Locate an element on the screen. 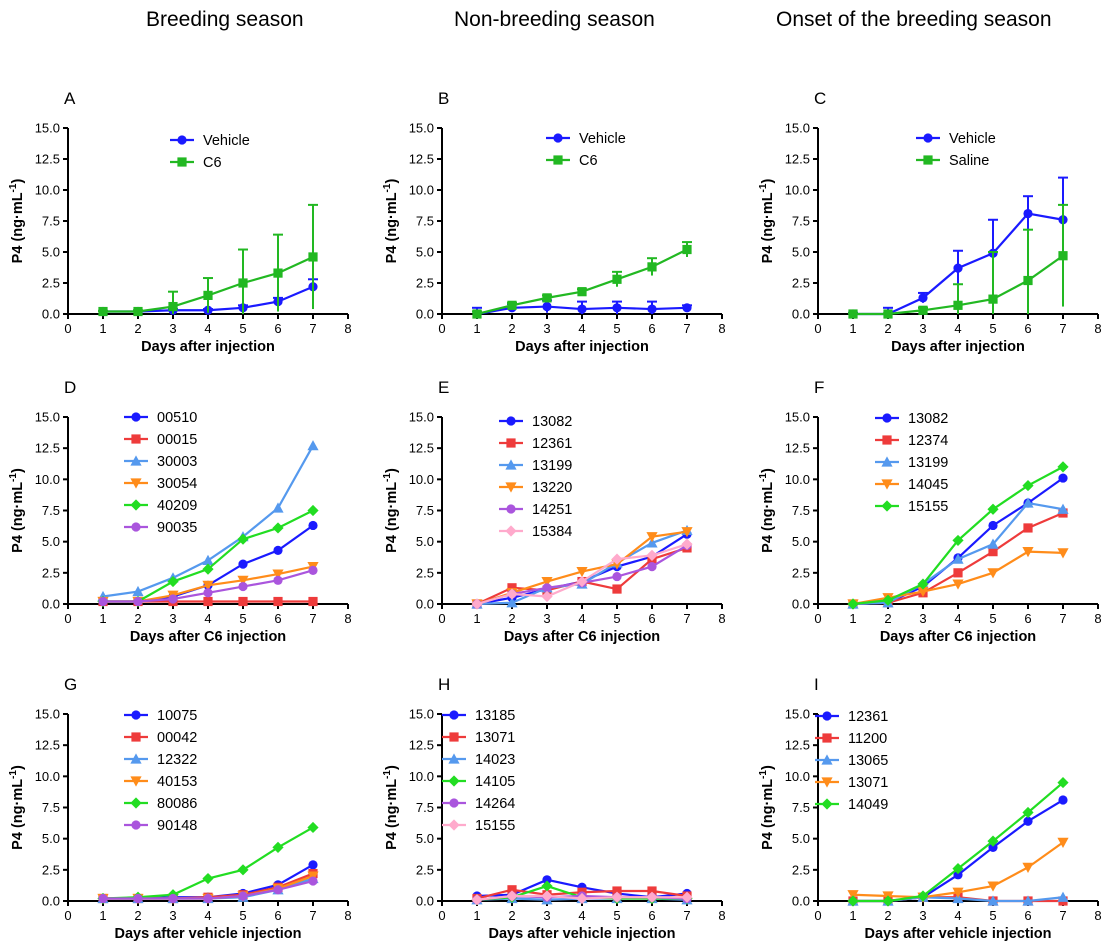  legend-label: 12374 is located at coordinates (928, 441).